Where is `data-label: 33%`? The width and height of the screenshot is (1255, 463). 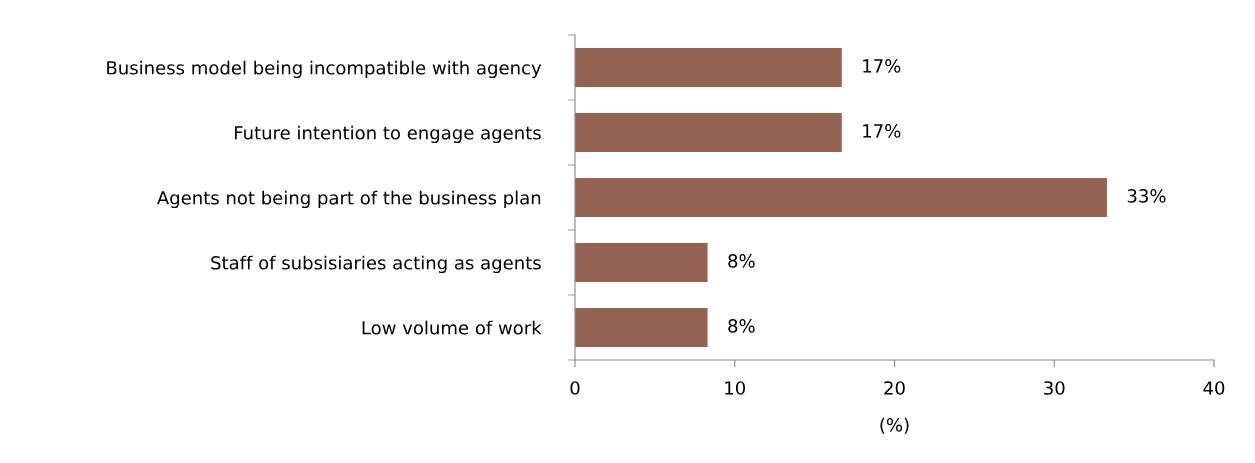
data-label: 33% is located at coordinates (1146, 196).